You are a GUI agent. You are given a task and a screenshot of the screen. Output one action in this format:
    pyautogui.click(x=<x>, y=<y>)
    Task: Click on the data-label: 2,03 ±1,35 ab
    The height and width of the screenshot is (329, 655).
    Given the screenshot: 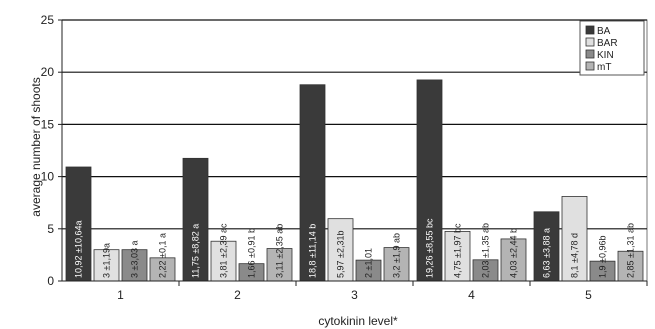 What is the action you would take?
    pyautogui.click(x=486, y=250)
    